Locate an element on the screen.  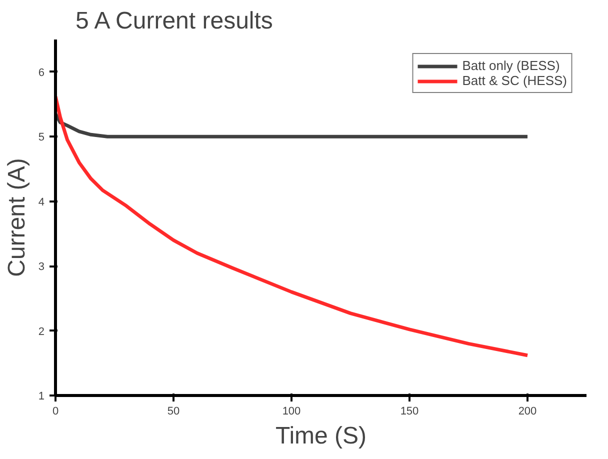
x-tick-label: 200 is located at coordinates (527, 412).